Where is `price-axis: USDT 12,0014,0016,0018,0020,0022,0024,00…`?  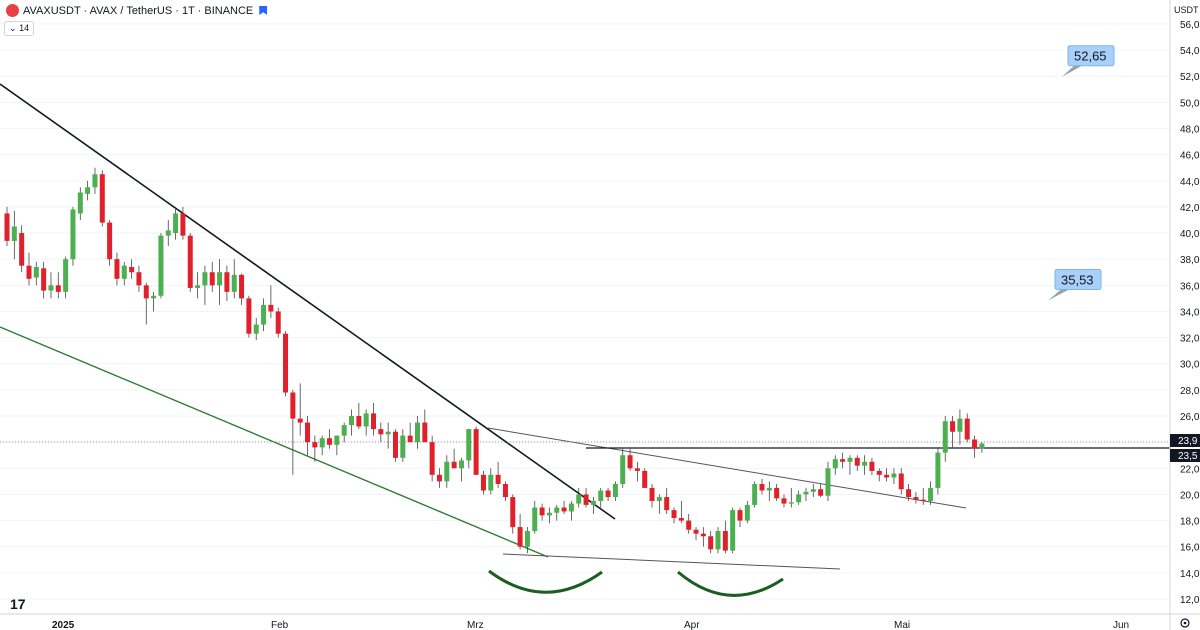 price-axis: USDT 12,0014,0016,0018,0020,0022,0024,00… is located at coordinates (1184, 315).